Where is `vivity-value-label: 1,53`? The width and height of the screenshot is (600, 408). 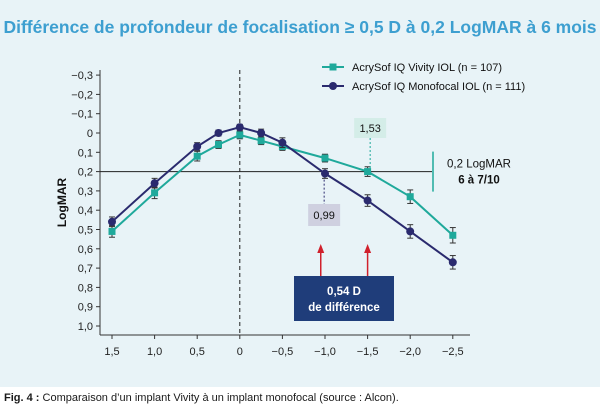
vivity-value-label: 1,53 is located at coordinates (369, 129).